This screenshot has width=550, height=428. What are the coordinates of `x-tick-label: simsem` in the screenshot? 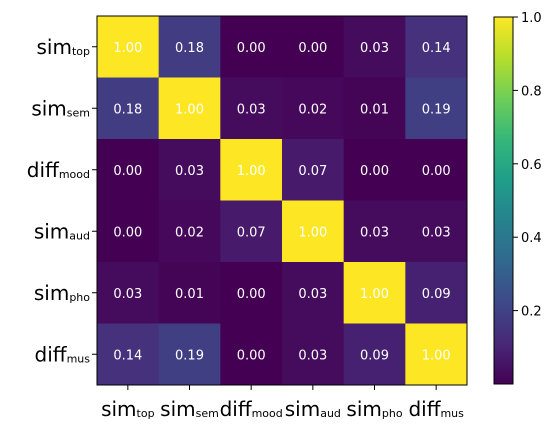 It's located at (189, 409).